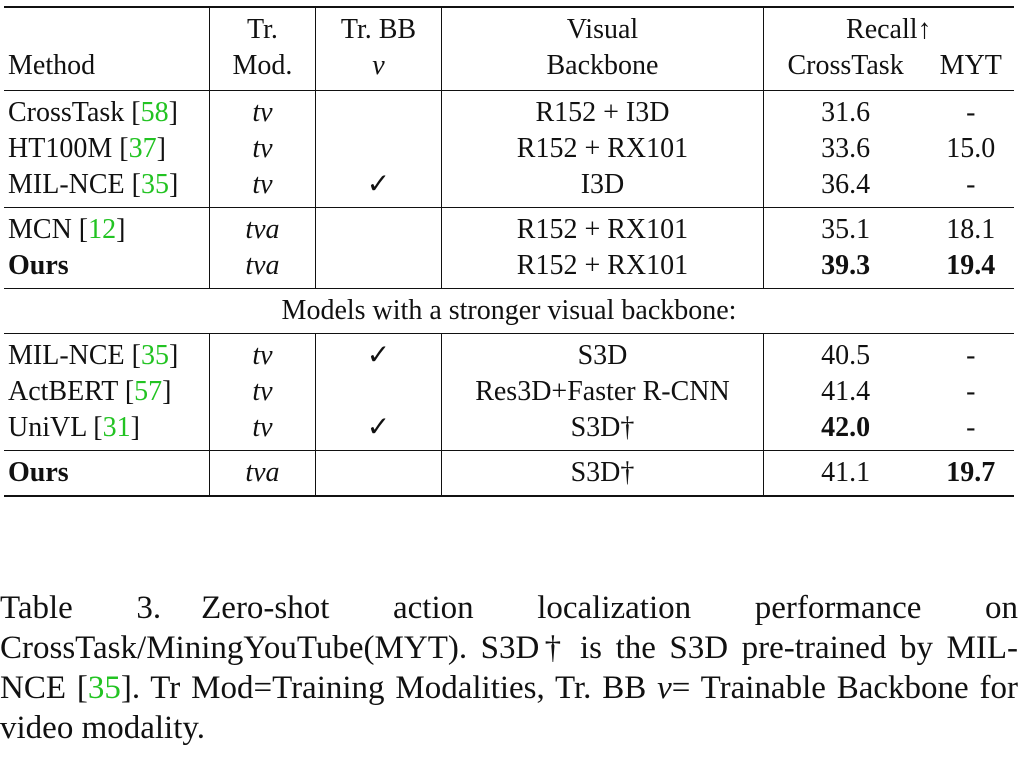  What do you see at coordinates (971, 229) in the screenshot?
I see `myt-cell: 18.1` at bounding box center [971, 229].